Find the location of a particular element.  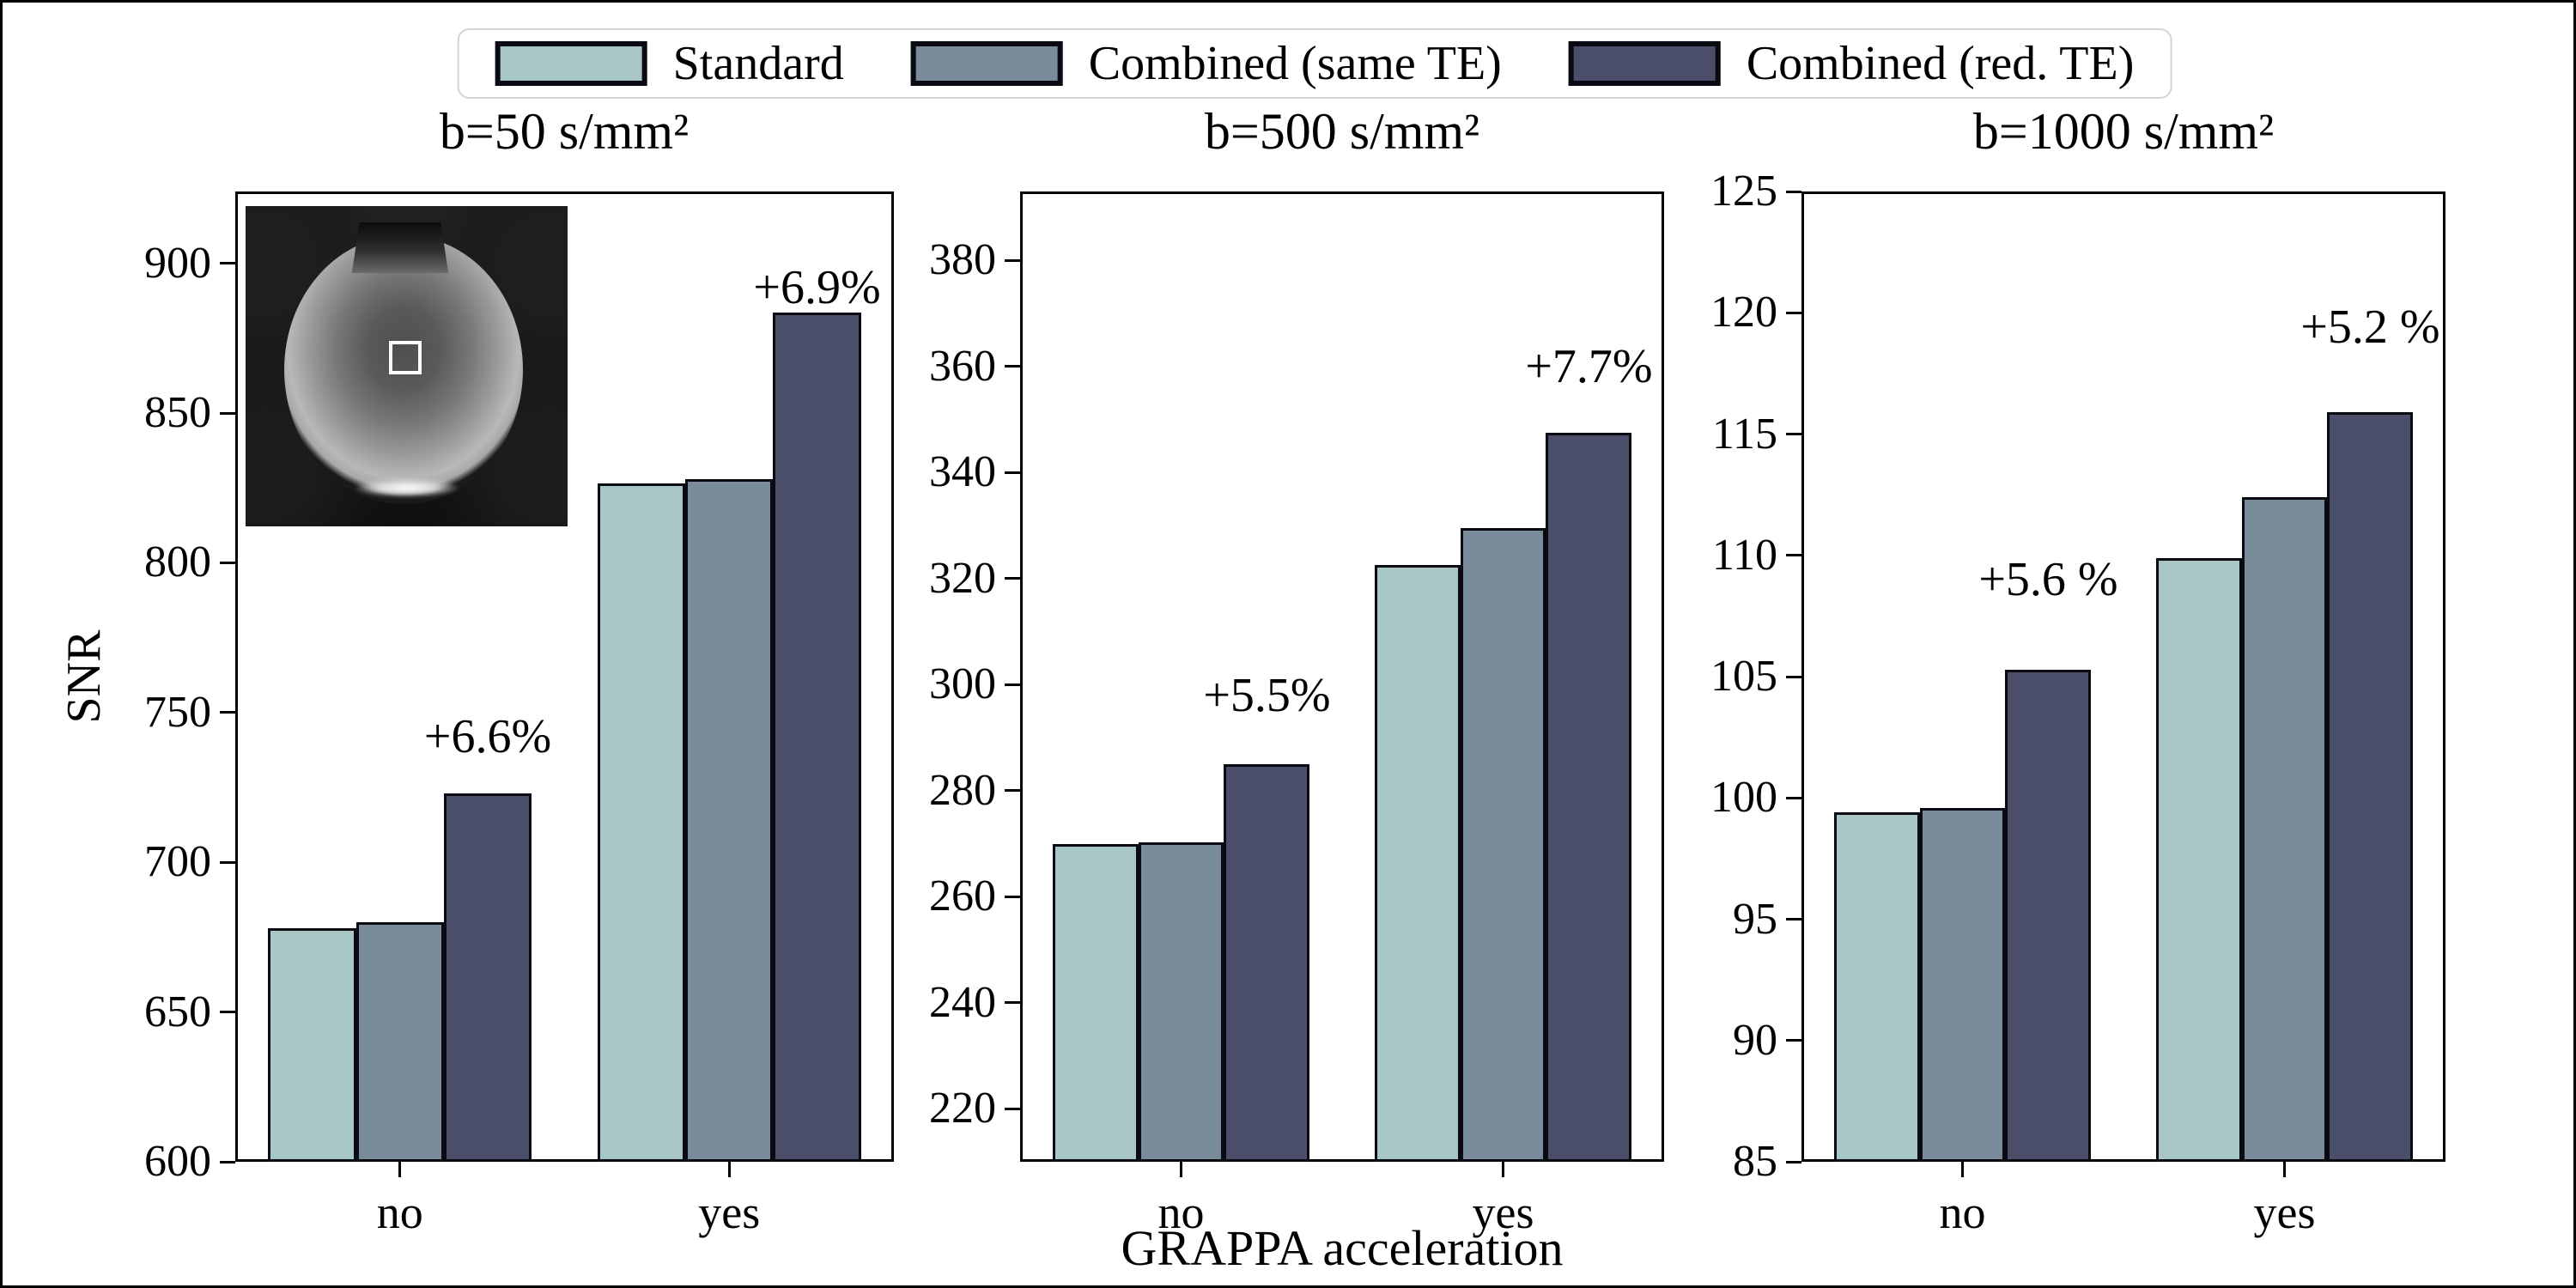

y-tick-label: 95 is located at coordinates (1755, 919).